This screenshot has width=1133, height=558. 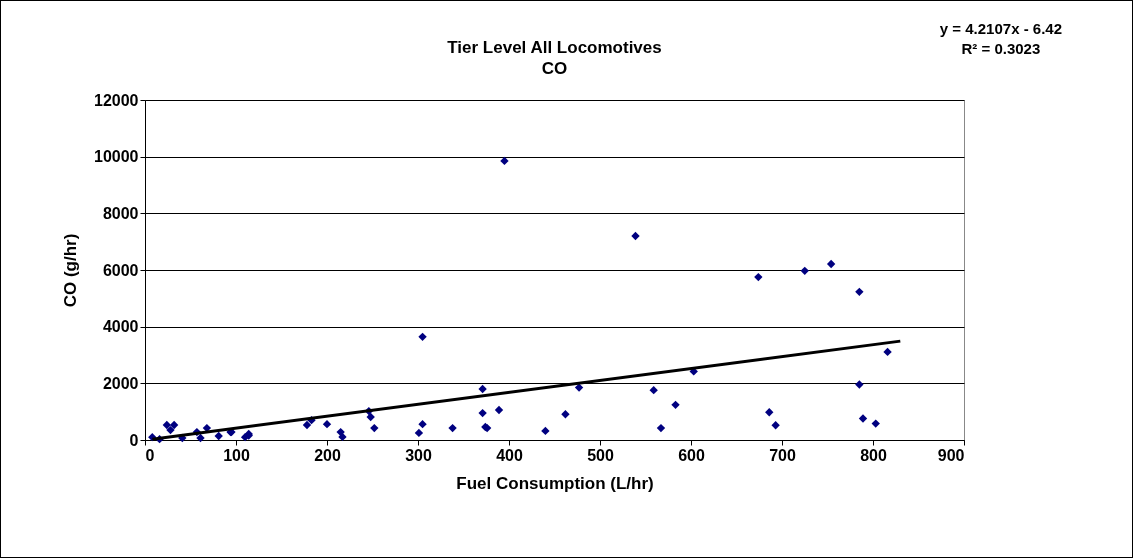 I want to click on x-tick-label: 300, so click(x=418, y=455).